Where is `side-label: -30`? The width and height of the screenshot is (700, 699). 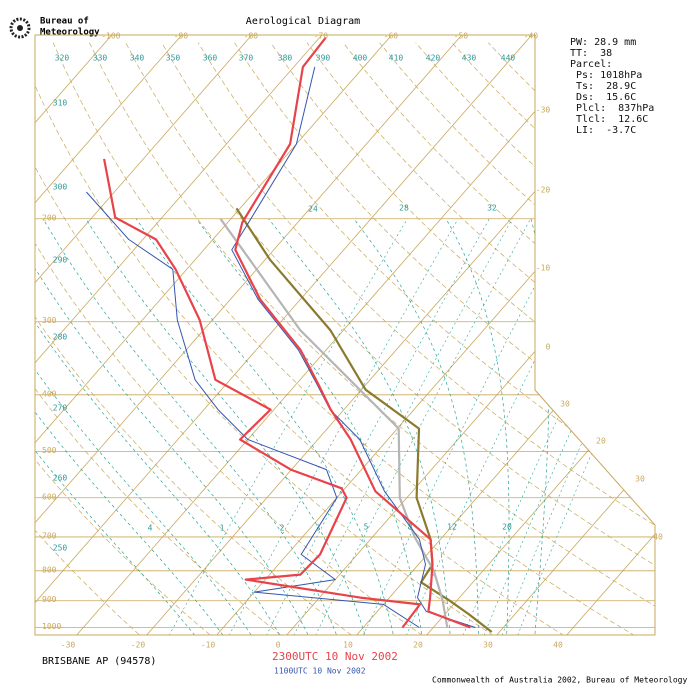 side-label: -30 is located at coordinates (543, 110).